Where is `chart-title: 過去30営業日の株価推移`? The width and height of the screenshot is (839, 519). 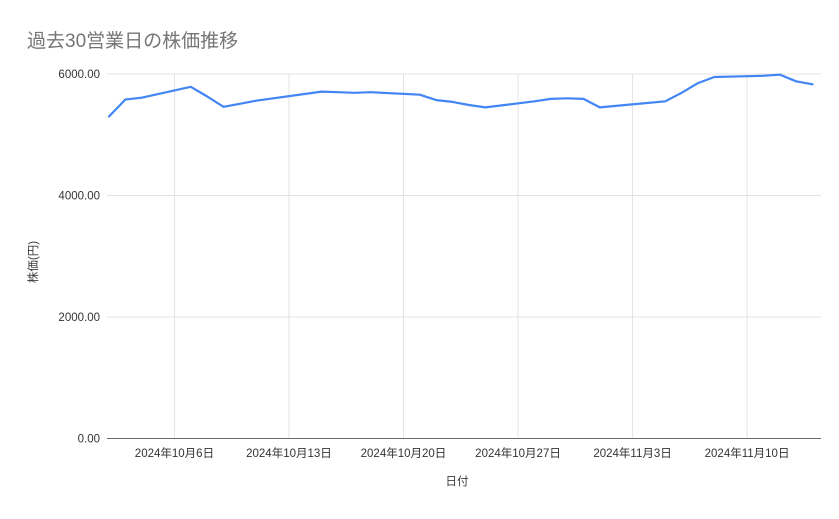
chart-title: 過去30営業日の株価推移 is located at coordinates (133, 41).